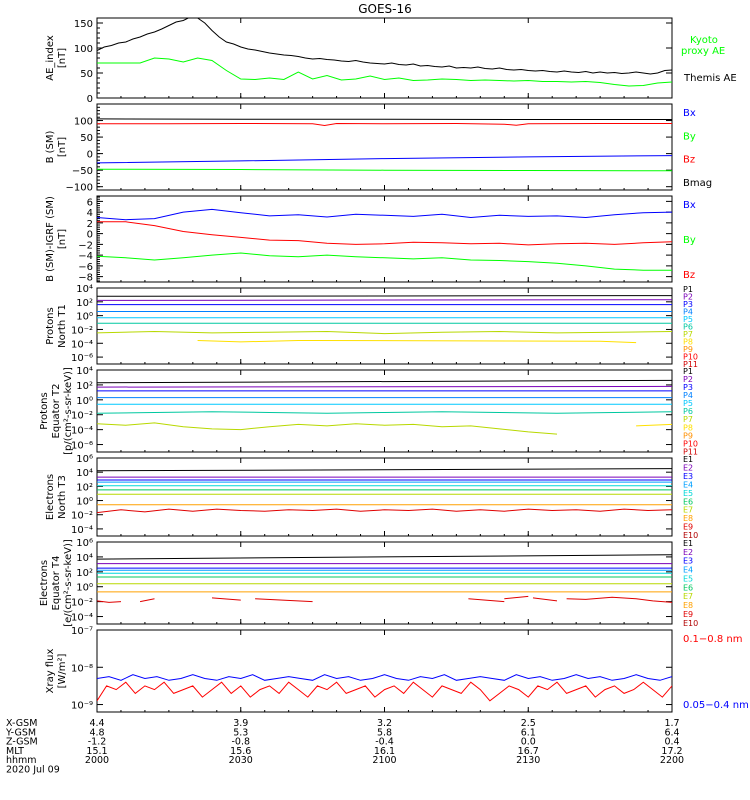 The height and width of the screenshot is (800, 750). What do you see at coordinates (688, 614) in the screenshot?
I see `legend-label-e9: E9` at bounding box center [688, 614].